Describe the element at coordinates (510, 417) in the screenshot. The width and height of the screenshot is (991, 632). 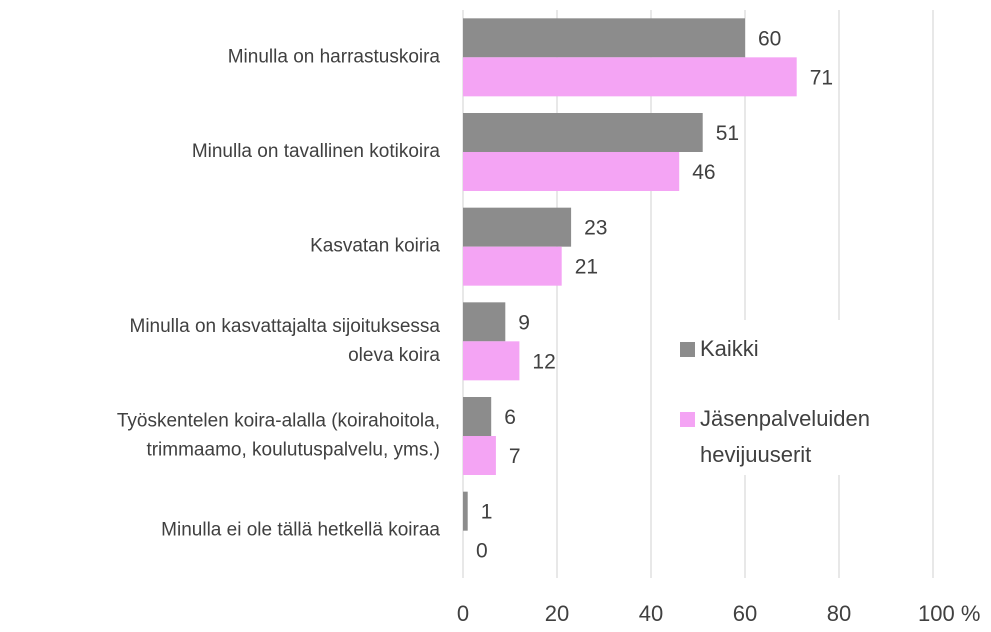
I see `value-label: 6` at that location.